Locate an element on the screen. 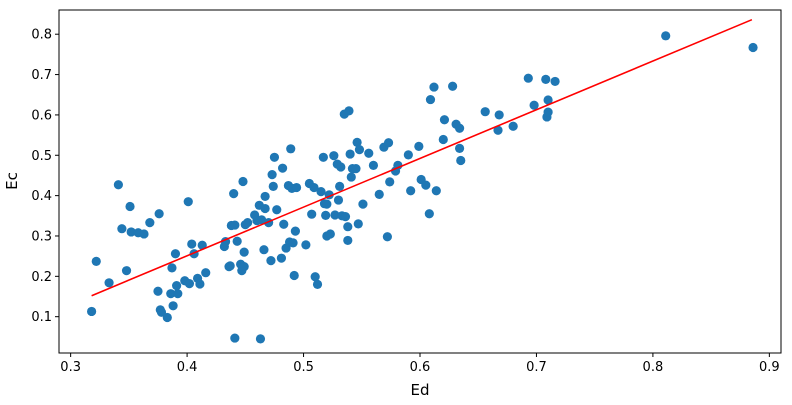  y-axis-title: Ec is located at coordinates (12, 181).